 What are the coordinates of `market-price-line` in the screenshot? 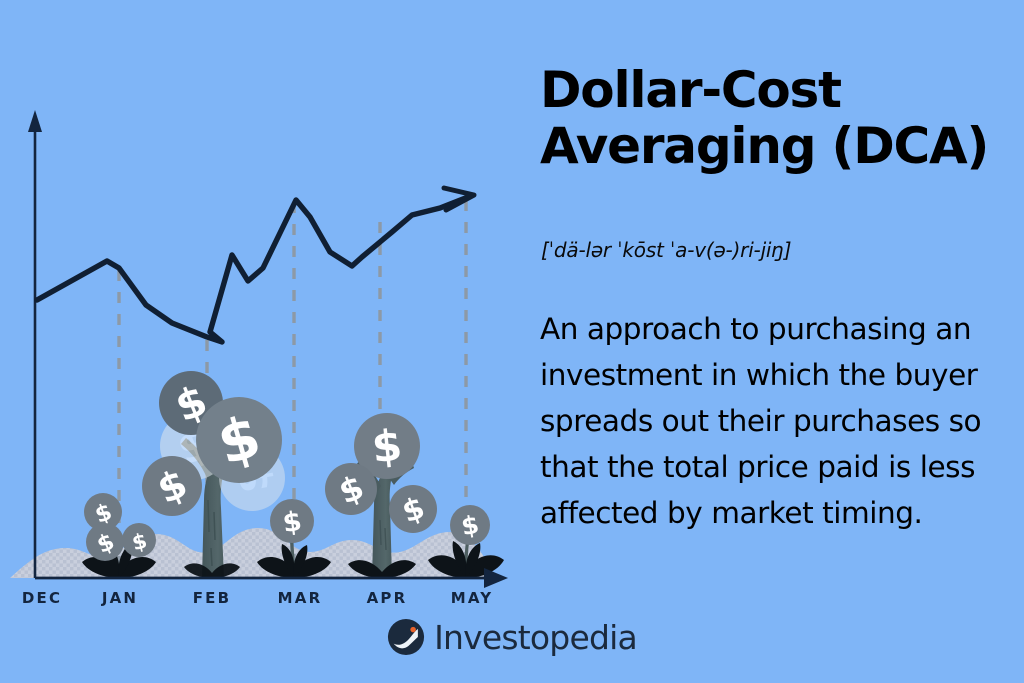 It's located at (255, 265).